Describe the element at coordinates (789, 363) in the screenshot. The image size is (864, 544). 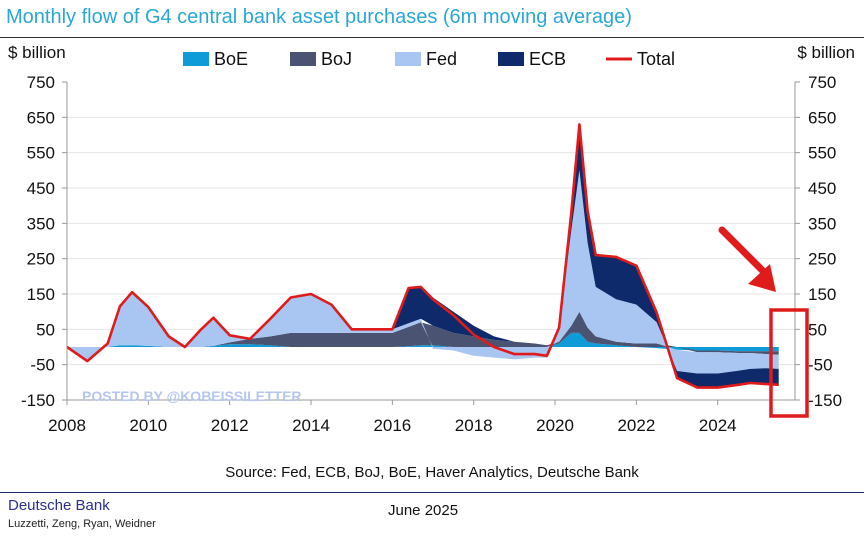
I see `highlight-box` at that location.